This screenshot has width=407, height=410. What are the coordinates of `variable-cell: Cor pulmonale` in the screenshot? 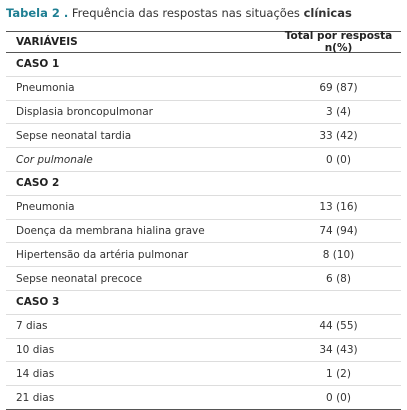 It's located at (54, 159).